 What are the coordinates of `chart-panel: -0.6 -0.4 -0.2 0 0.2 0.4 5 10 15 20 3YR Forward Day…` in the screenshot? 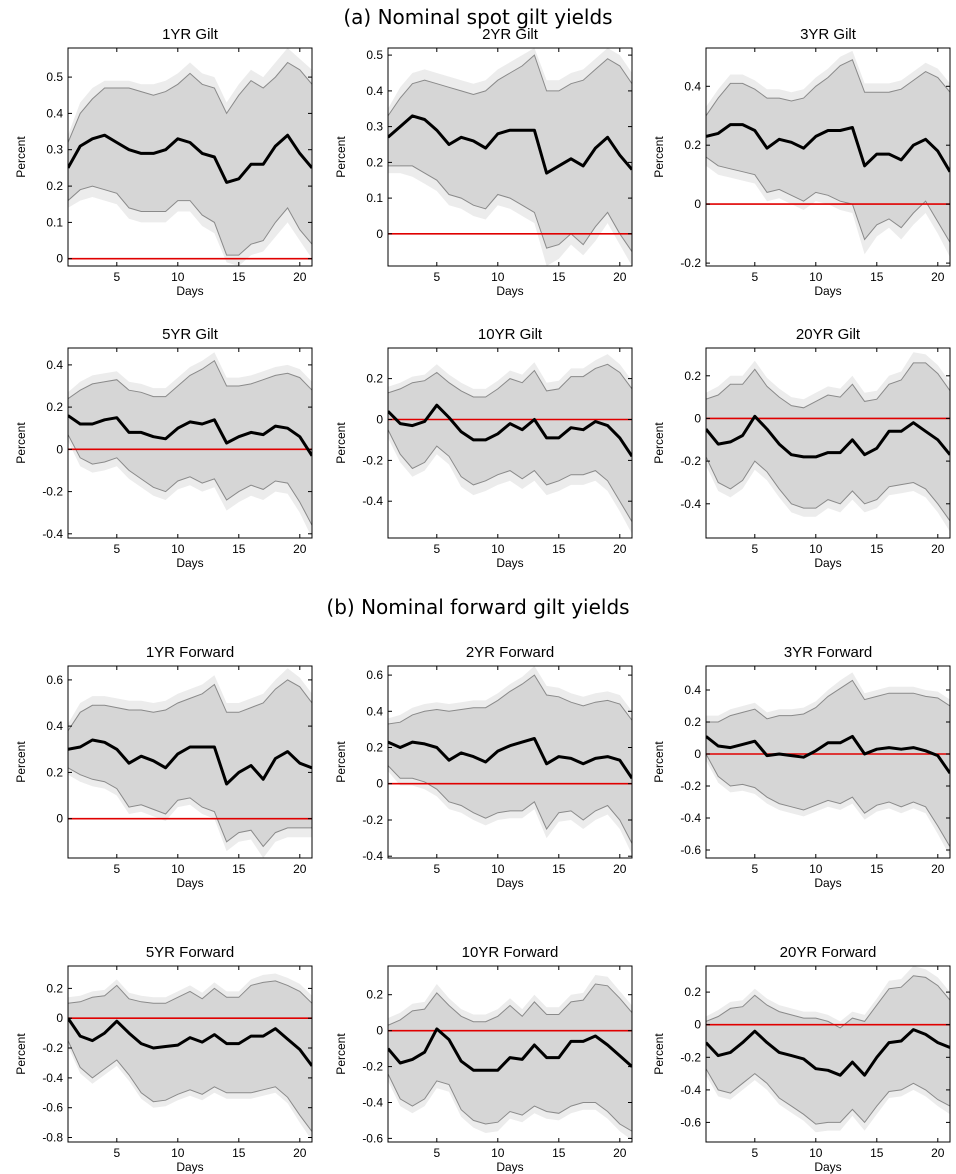 It's located at (801, 767).